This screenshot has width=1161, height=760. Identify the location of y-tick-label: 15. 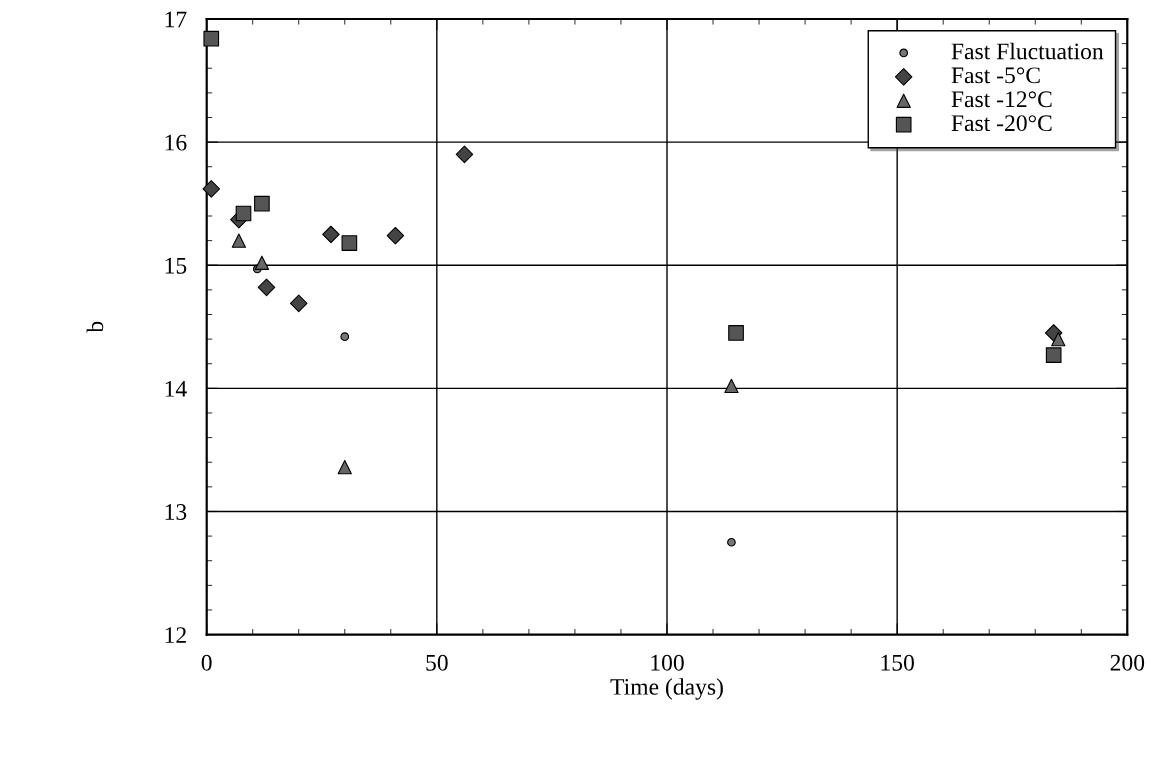
(176, 265).